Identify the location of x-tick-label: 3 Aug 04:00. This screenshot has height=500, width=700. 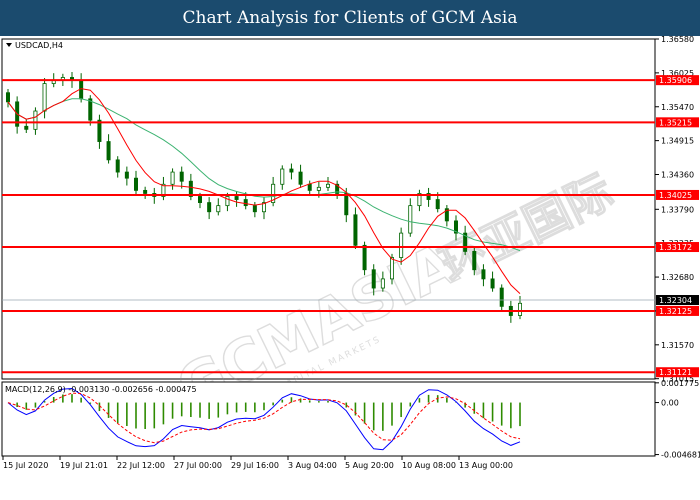
(312, 465).